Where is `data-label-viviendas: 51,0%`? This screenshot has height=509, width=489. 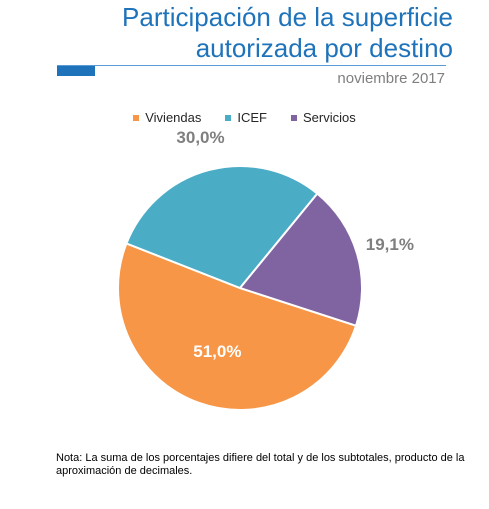 data-label-viviendas: 51,0% is located at coordinates (217, 351).